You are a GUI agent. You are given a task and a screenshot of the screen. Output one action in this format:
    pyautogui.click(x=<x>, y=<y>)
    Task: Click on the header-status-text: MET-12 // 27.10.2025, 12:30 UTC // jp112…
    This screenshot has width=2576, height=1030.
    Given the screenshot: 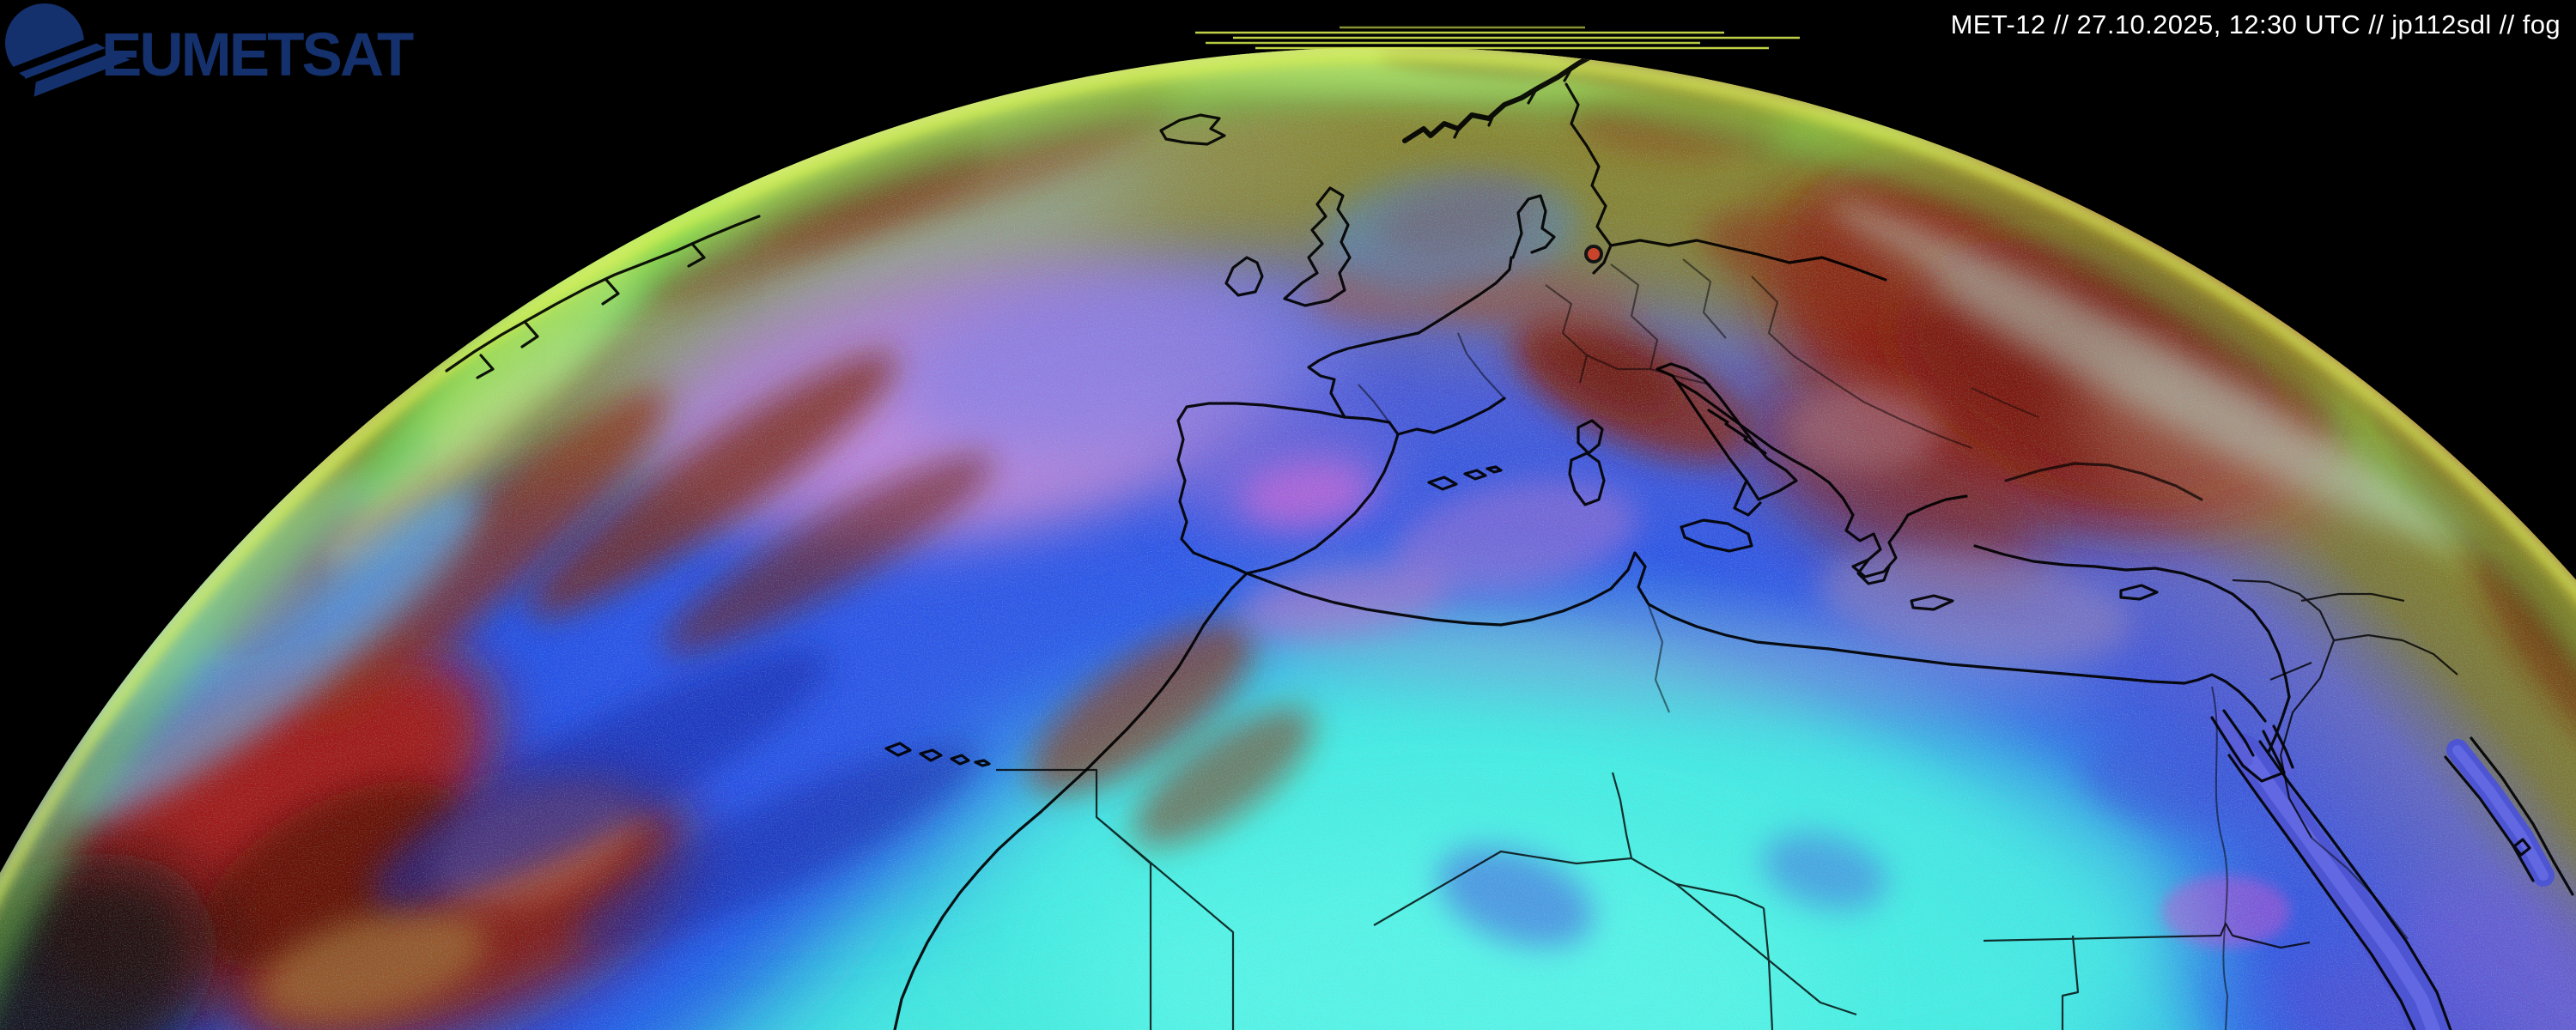 What is the action you would take?
    pyautogui.click(x=2255, y=24)
    